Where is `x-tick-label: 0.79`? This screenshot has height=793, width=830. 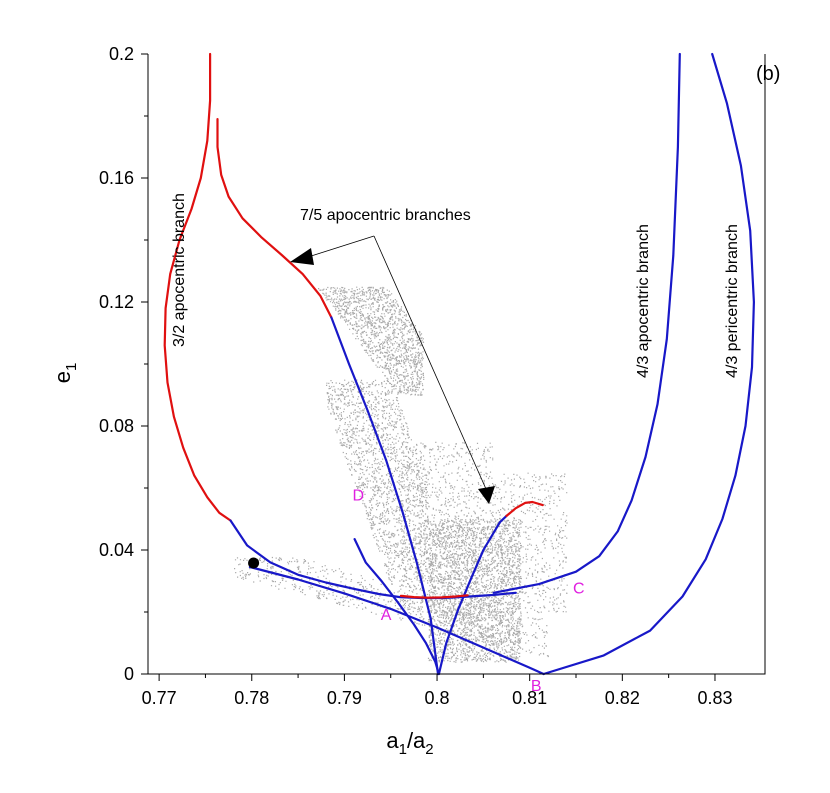
x-tick-label: 0.79 is located at coordinates (344, 698).